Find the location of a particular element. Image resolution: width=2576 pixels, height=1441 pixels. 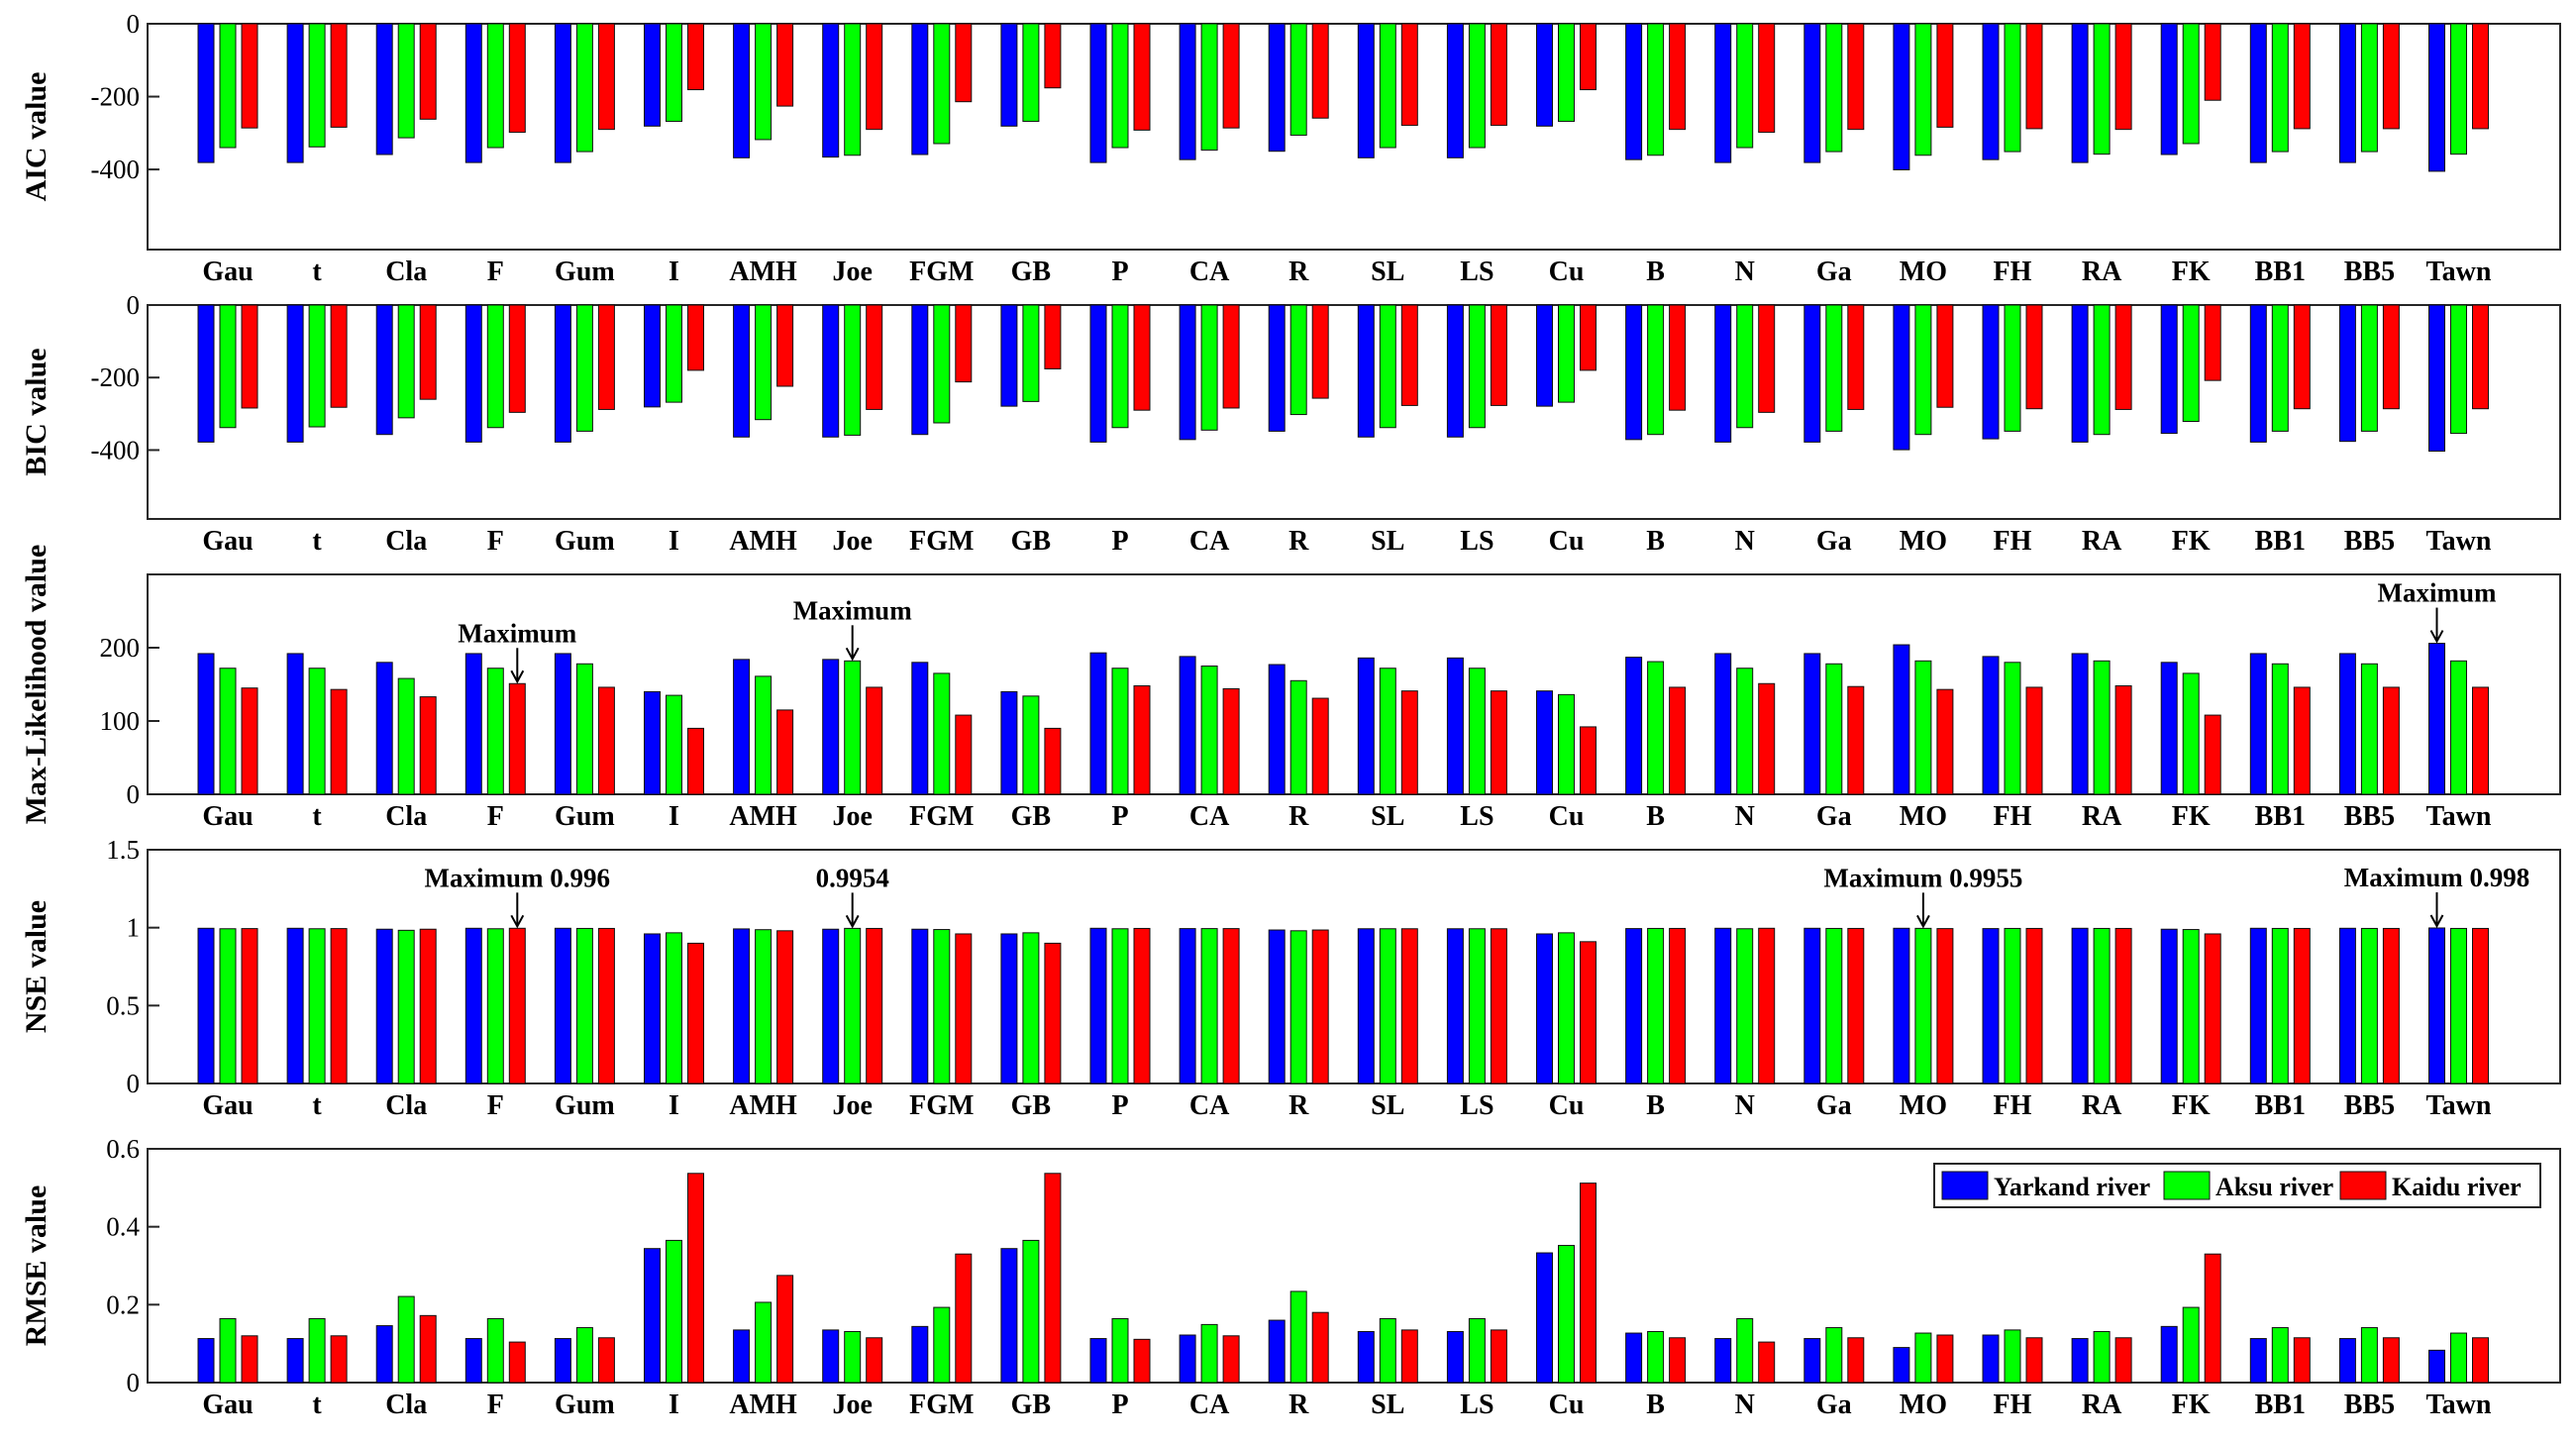

x-tick-label: LS is located at coordinates (1477, 1105).